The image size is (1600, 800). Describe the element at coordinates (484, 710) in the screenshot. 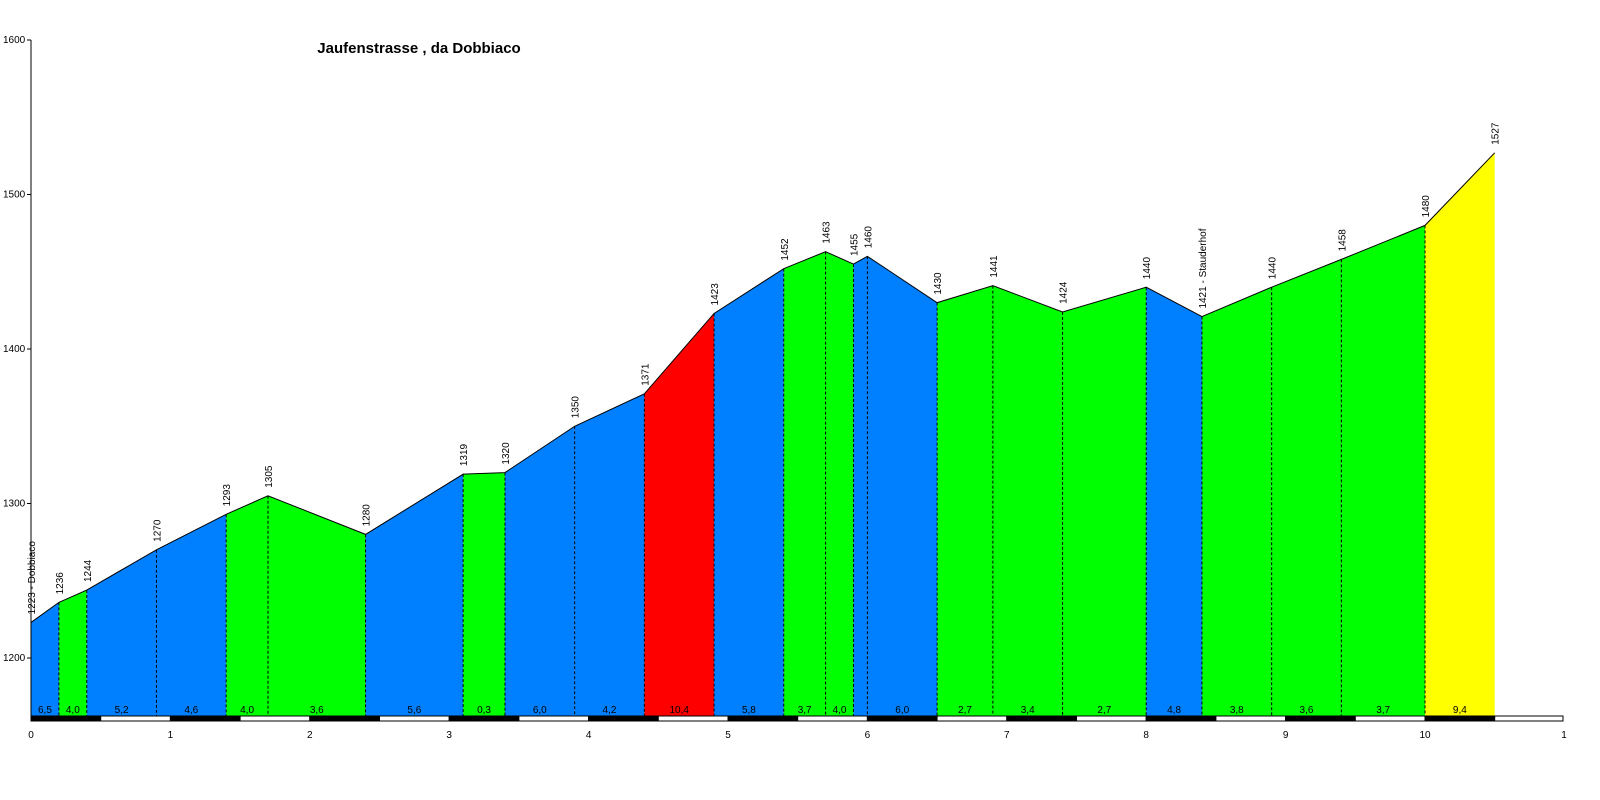

I see `gradient-label: 0,3` at that location.